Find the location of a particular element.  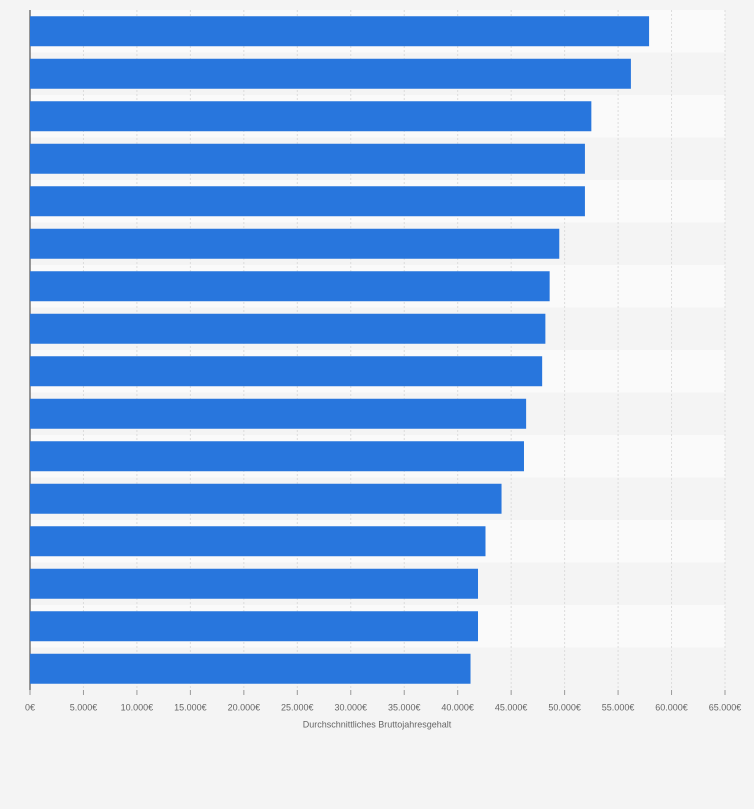

x-tick-label: 30.000€ is located at coordinates (350, 707).